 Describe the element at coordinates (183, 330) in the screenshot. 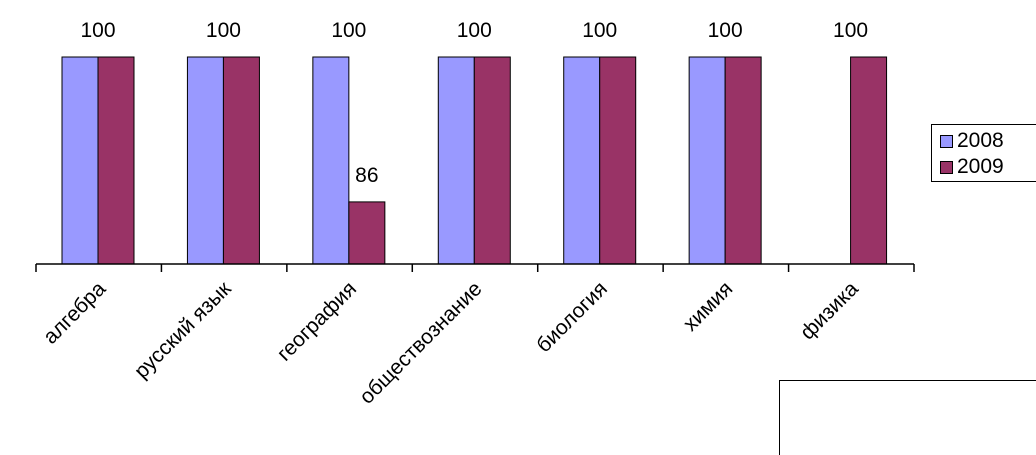

I see `x-tick-label-1: русский язык` at that location.